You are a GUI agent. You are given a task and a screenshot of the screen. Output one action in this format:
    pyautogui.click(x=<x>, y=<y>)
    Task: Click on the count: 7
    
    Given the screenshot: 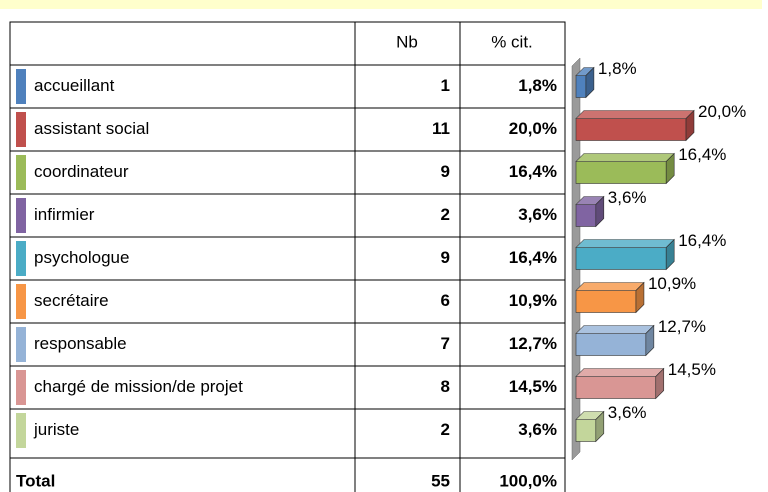 What is the action you would take?
    pyautogui.click(x=445, y=343)
    